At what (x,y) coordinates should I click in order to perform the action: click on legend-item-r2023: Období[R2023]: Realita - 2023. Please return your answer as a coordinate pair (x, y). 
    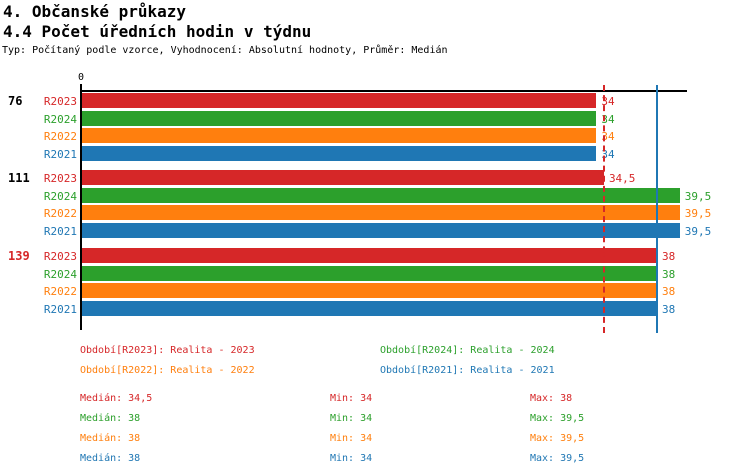
    Looking at the image, I should click on (167, 350).